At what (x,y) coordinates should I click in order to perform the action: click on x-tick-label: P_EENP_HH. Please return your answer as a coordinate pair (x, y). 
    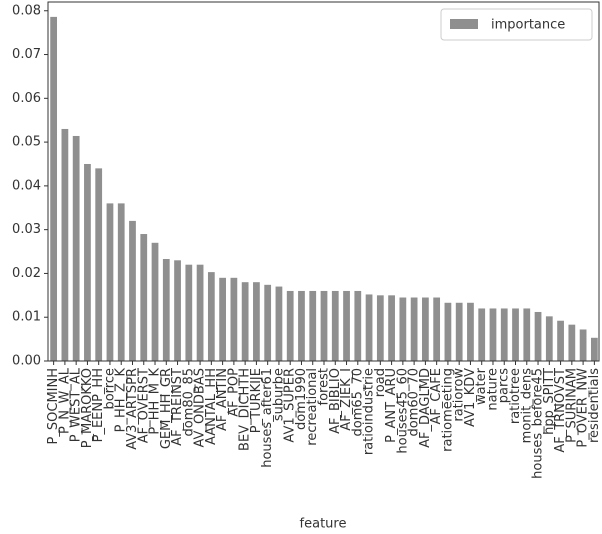
    Looking at the image, I should click on (98, 405).